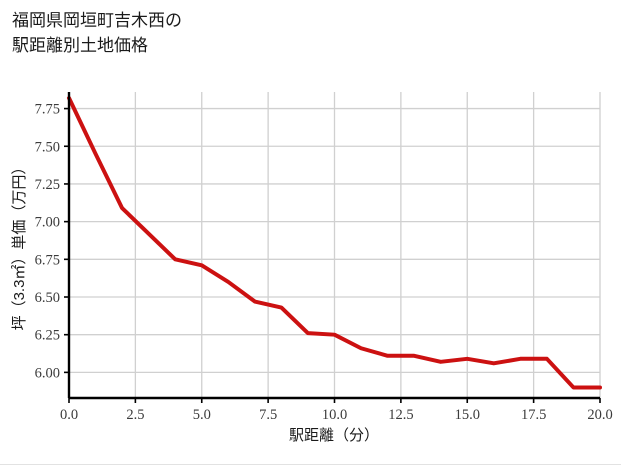  Describe the element at coordinates (268, 415) in the screenshot. I see `x-tick-label: 7.5` at that location.